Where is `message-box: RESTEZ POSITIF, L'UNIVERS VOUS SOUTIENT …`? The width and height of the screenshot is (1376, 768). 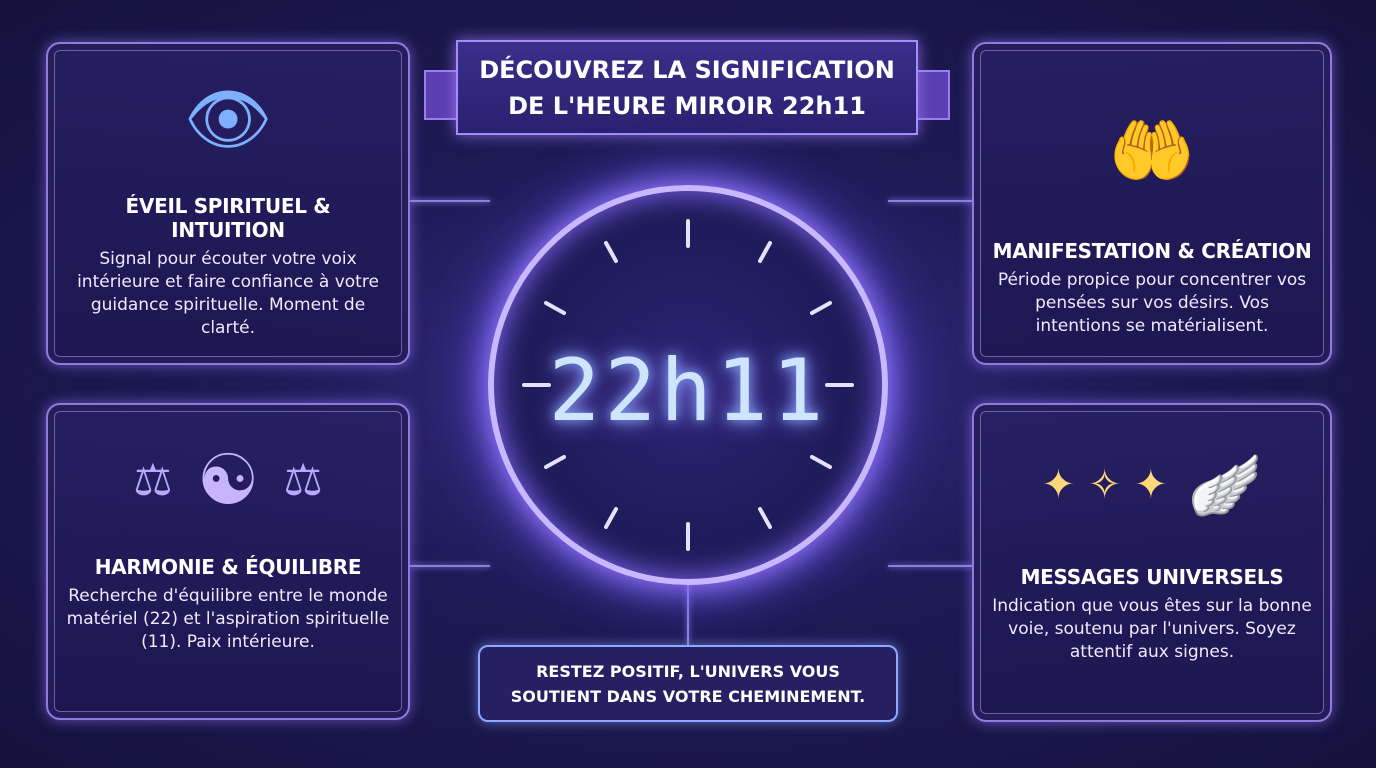 message-box: RESTEZ POSITIF, L'UNIVERS VOUS SOUTIENT … is located at coordinates (688, 683).